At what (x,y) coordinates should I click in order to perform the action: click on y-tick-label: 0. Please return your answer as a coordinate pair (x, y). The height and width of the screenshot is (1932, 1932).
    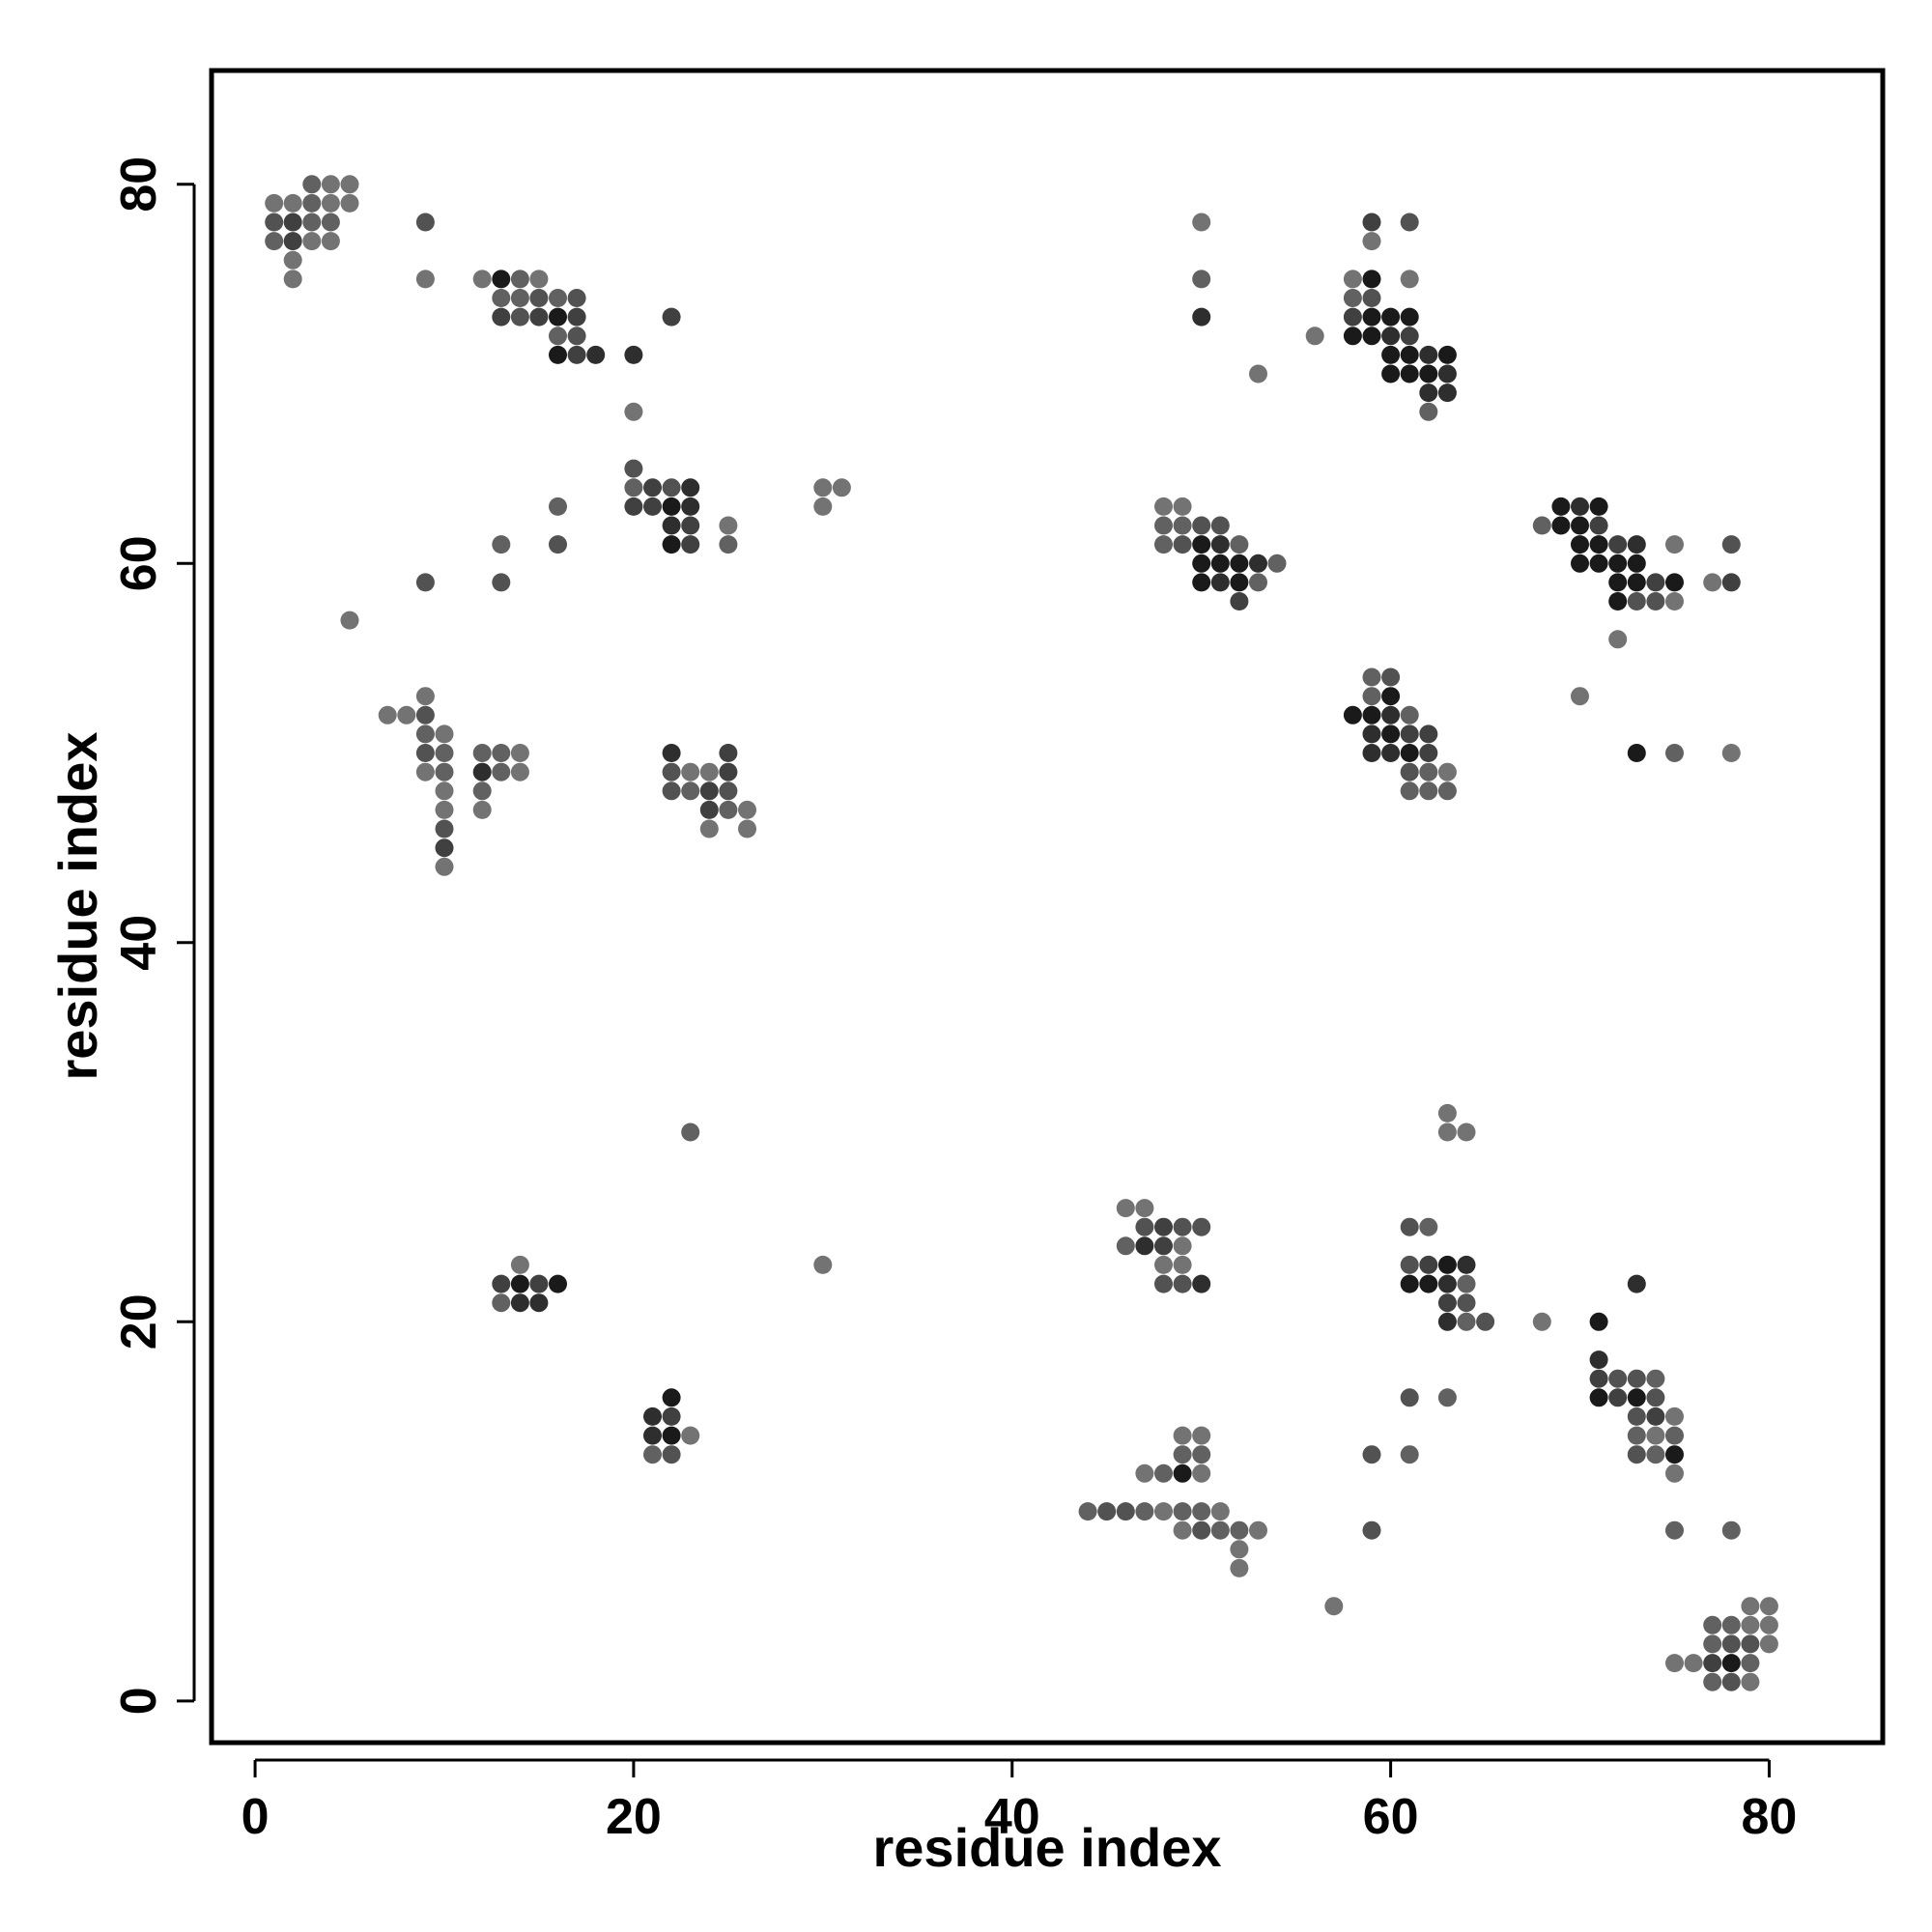
    Looking at the image, I should click on (139, 1701).